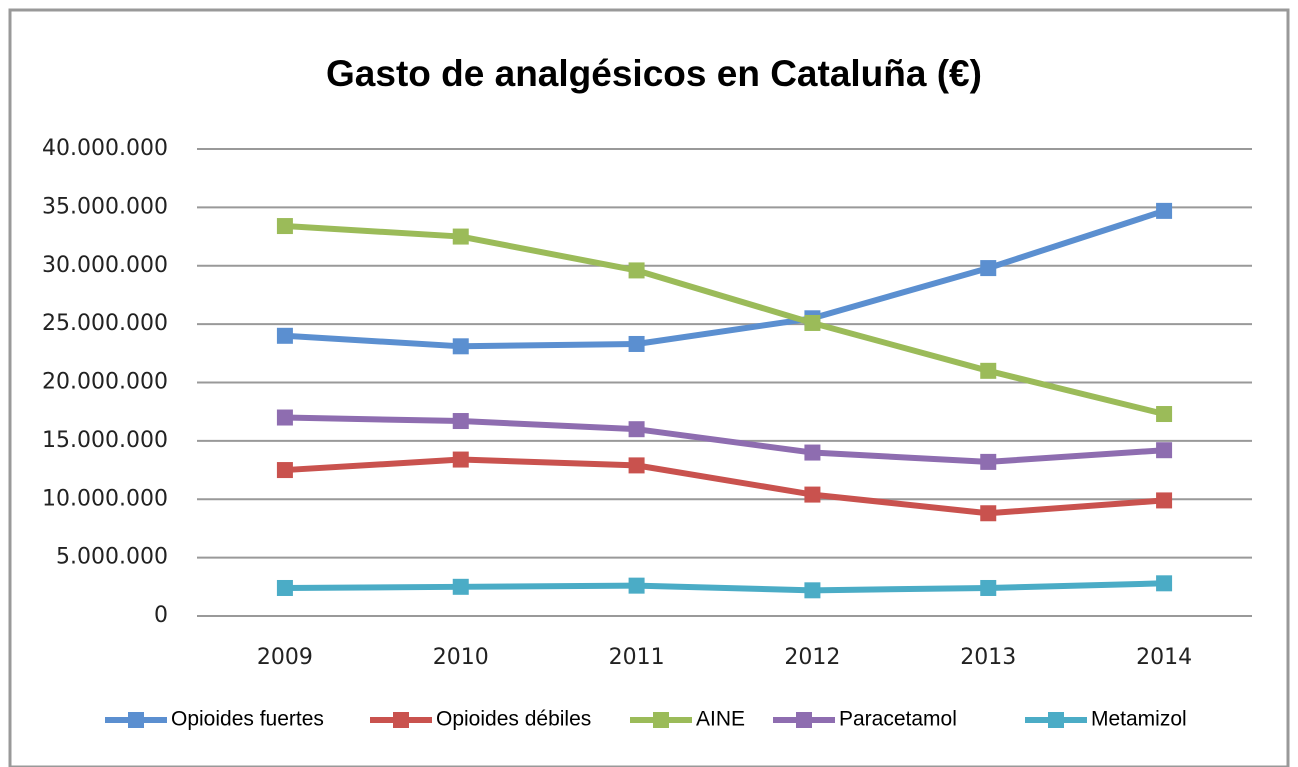  Describe the element at coordinates (112, 557) in the screenshot. I see `y-tick-label: 5.000.000` at that location.